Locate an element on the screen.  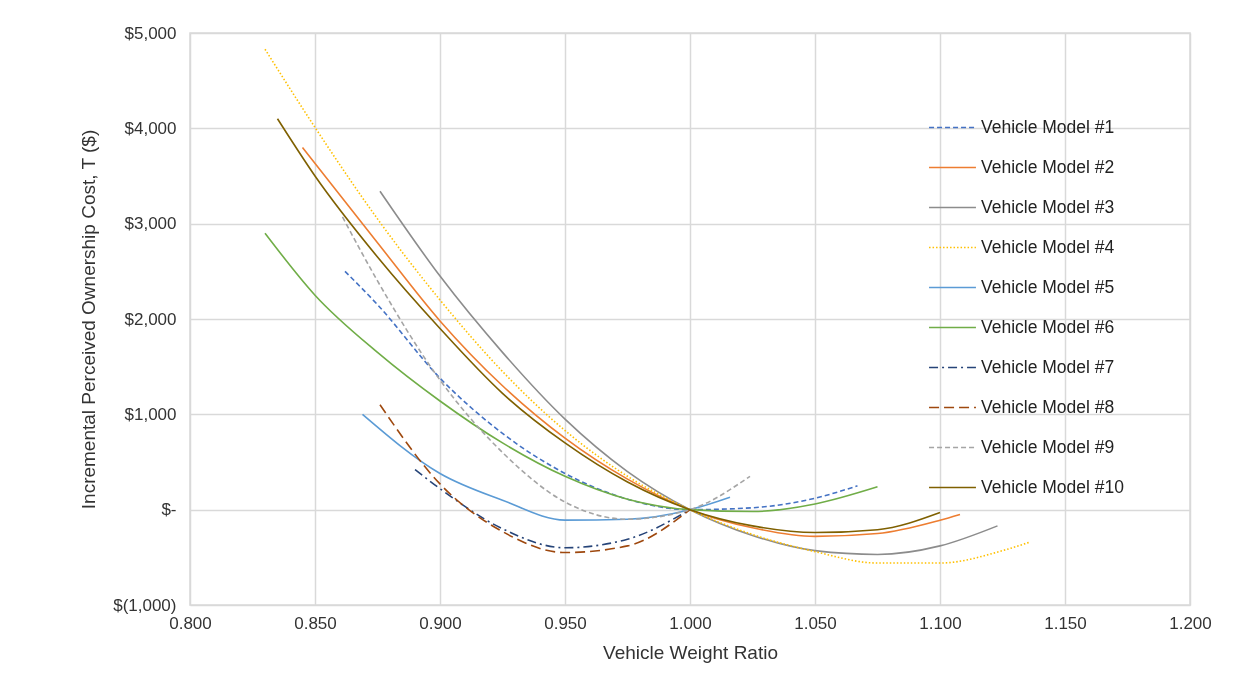
x-tick-label: 0.950 is located at coordinates (565, 623).